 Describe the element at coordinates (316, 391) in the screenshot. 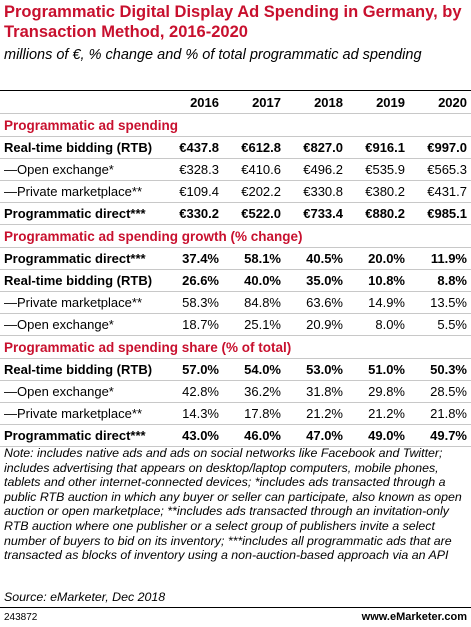

I see `cell: 31.8%` at that location.